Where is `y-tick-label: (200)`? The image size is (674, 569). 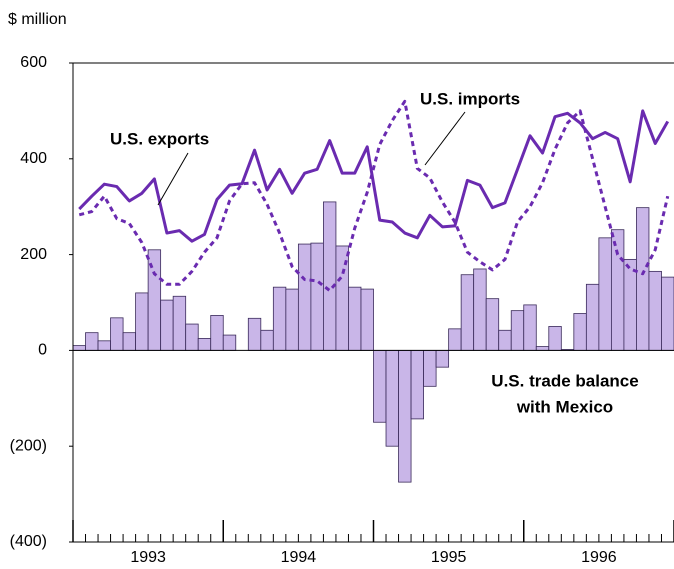
y-tick-label: (200) is located at coordinates (28, 445).